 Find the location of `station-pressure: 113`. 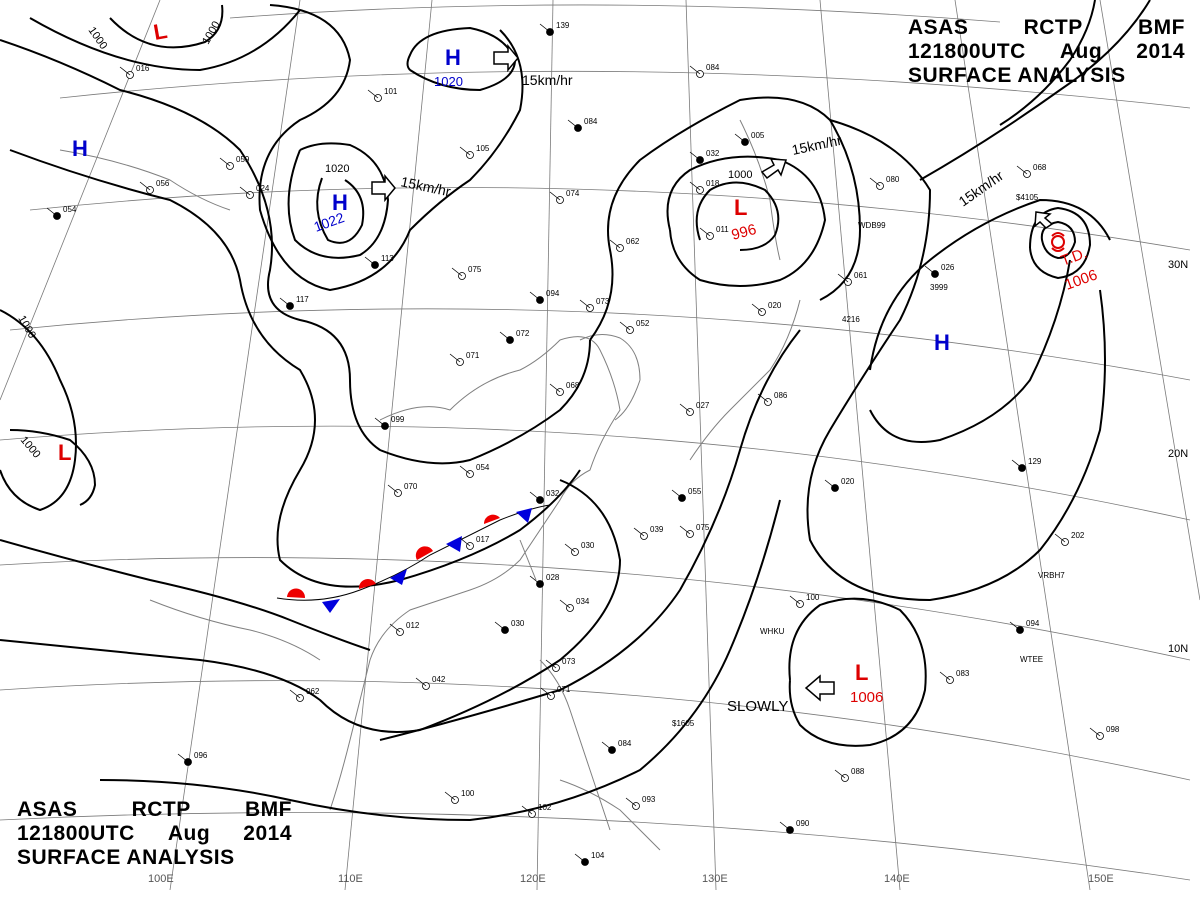

station-pressure: 113 is located at coordinates (387, 258).